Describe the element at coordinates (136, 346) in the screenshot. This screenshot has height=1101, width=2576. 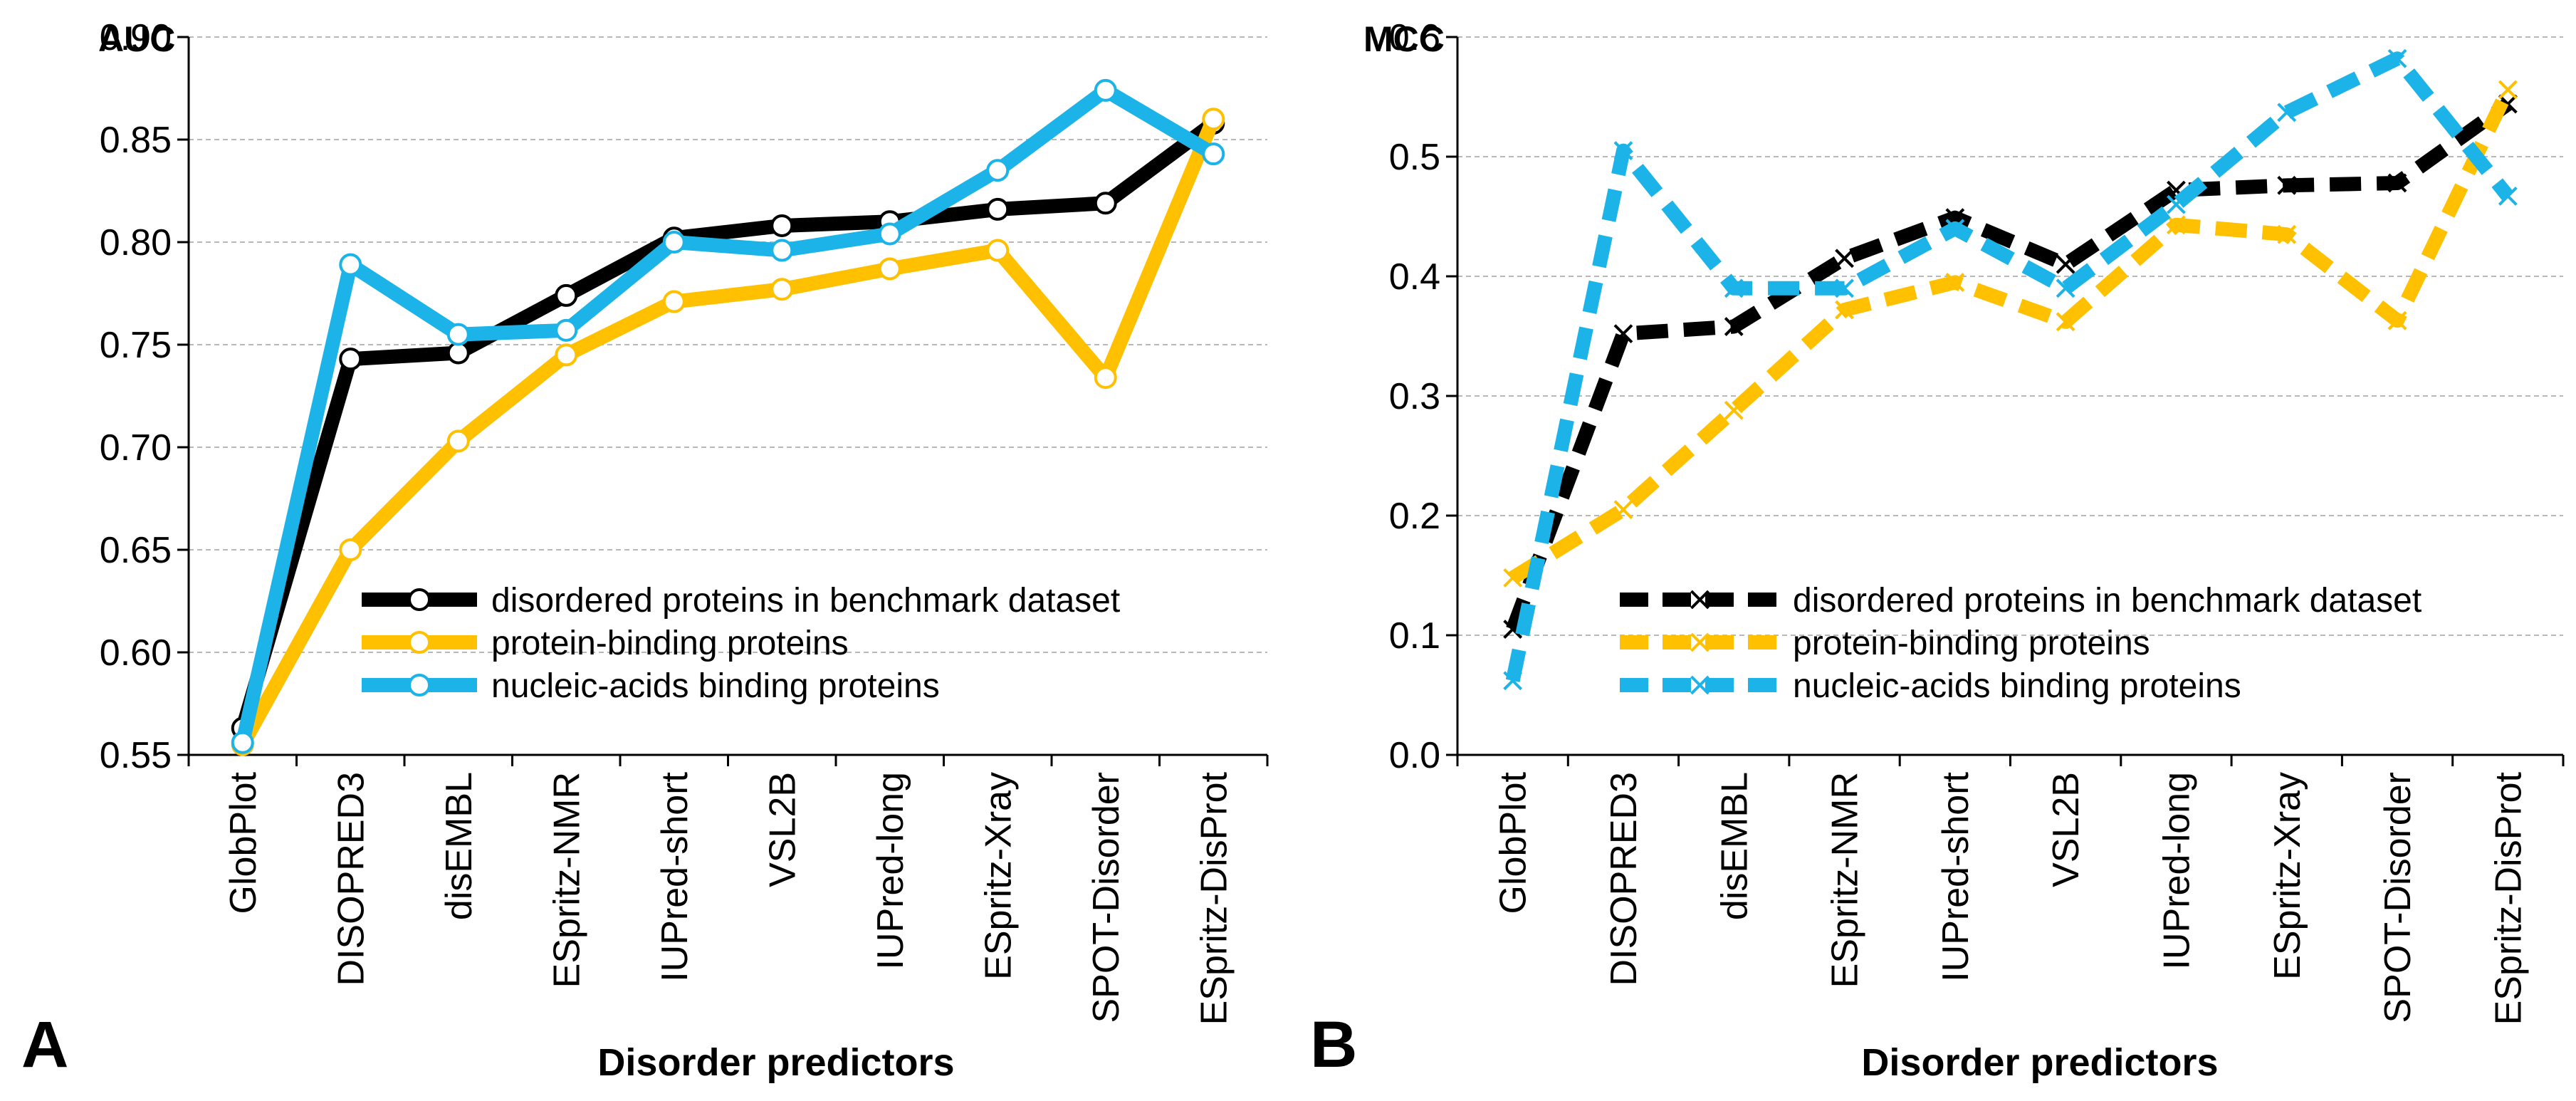
I see `y-tick-label: 0.75` at that location.